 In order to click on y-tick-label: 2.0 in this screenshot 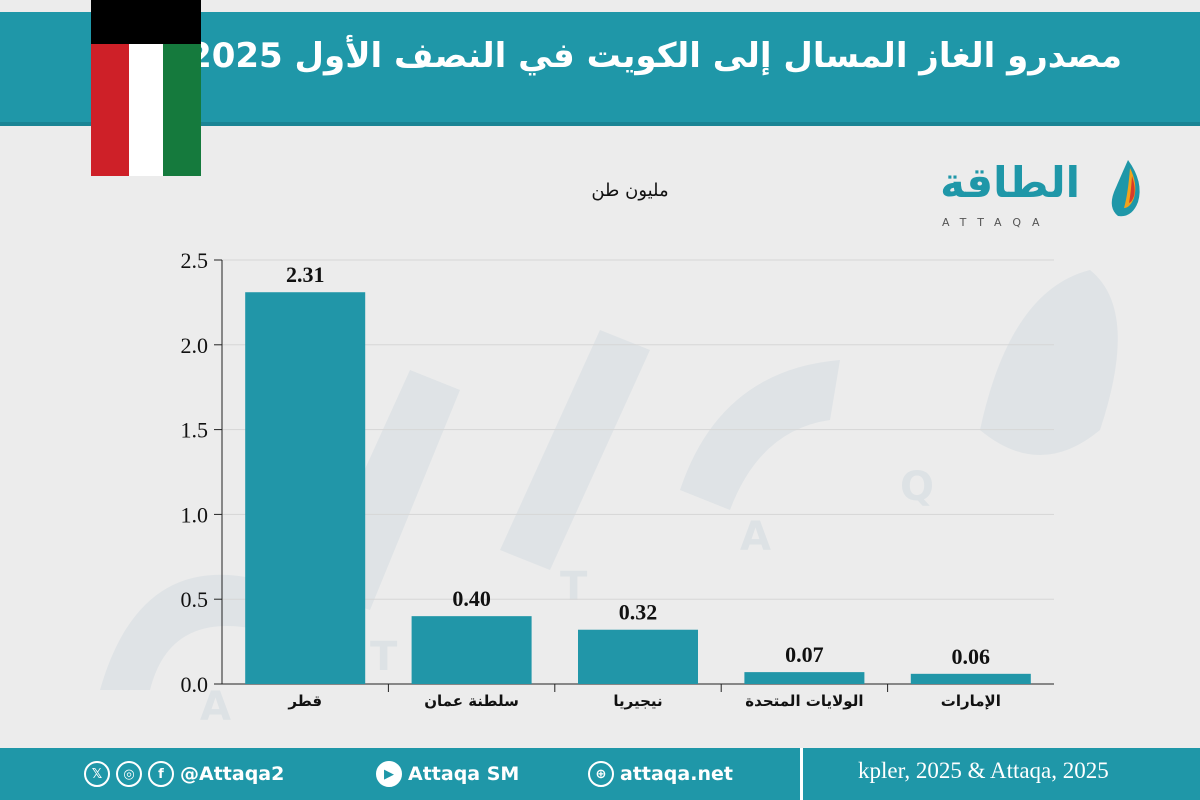, I will do `click(195, 345)`.